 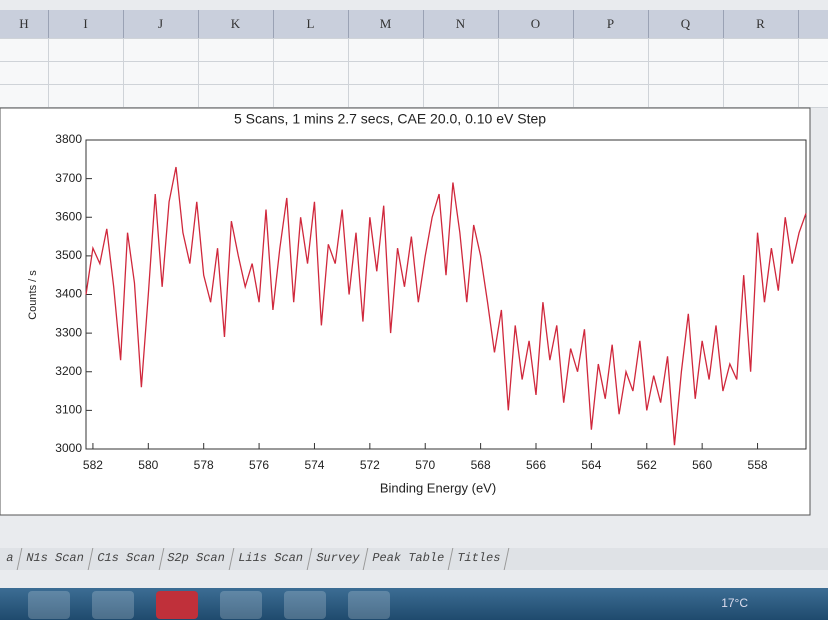 What do you see at coordinates (68, 216) in the screenshot?
I see `y-tick-label: 3600` at bounding box center [68, 216].